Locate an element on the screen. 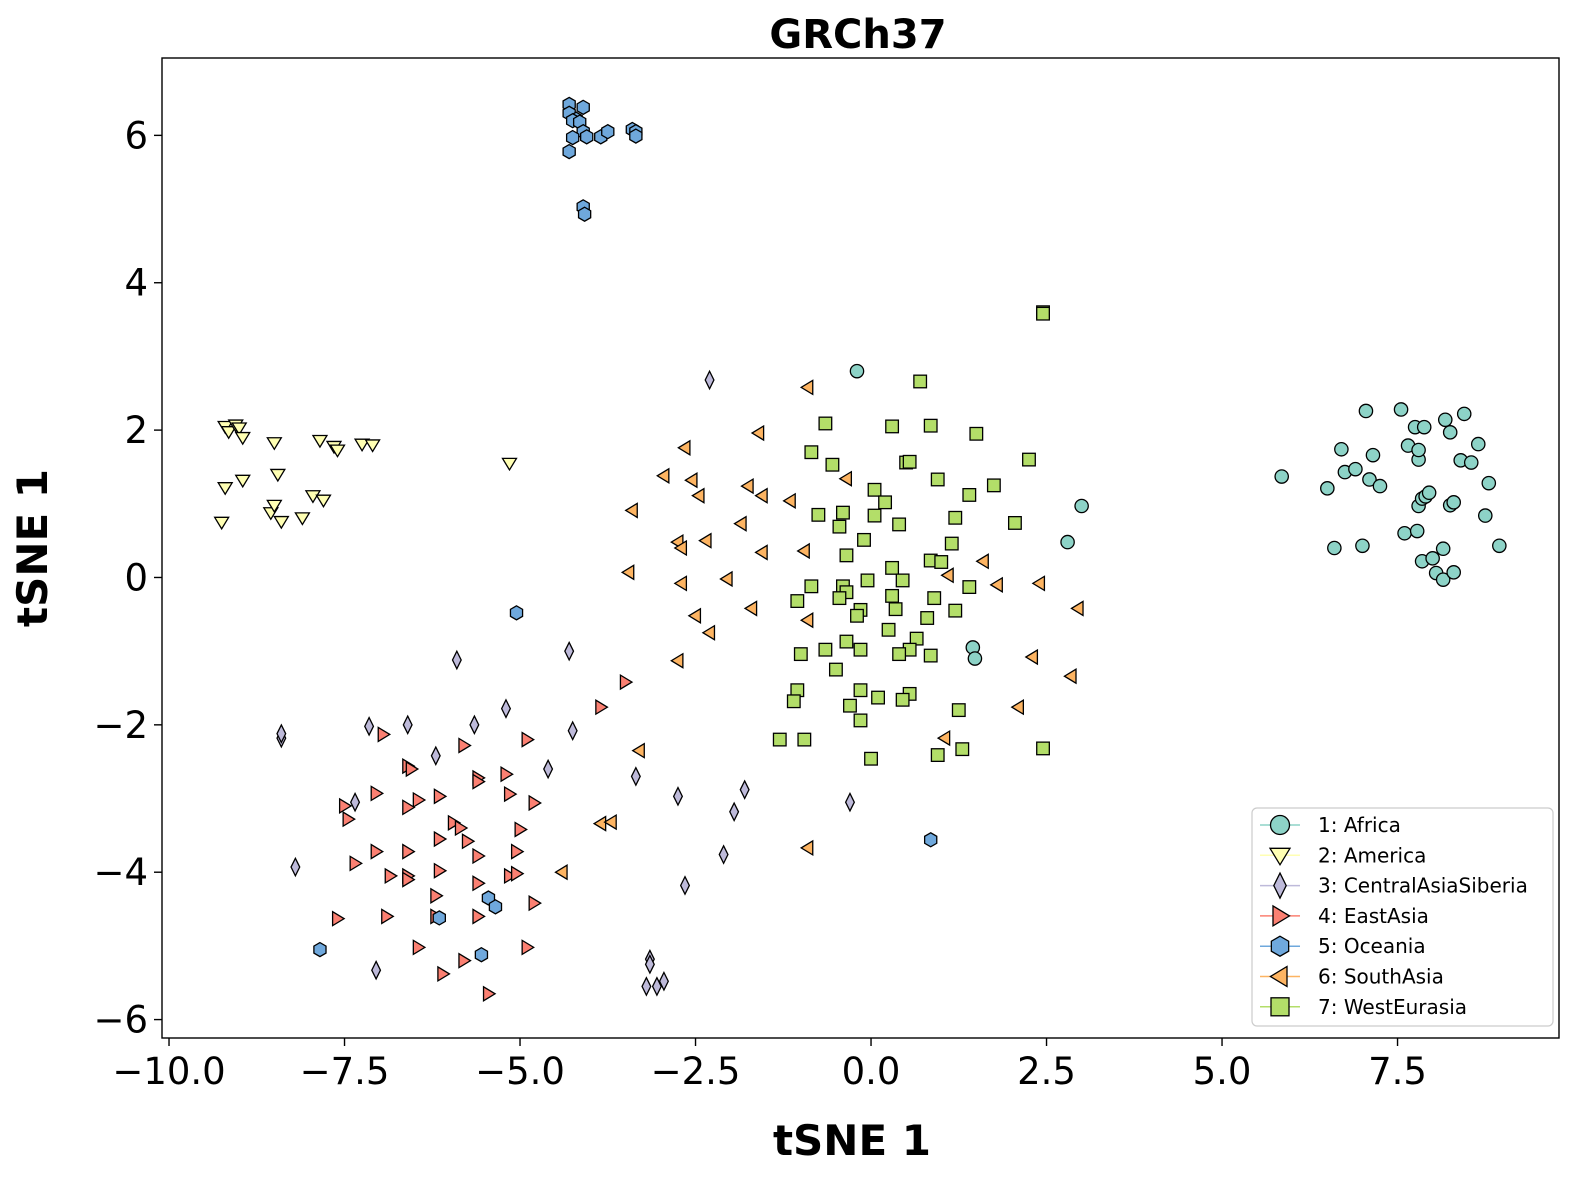 The image size is (1574, 1181). legend-marker-hexagon is located at coordinates (1280, 946).